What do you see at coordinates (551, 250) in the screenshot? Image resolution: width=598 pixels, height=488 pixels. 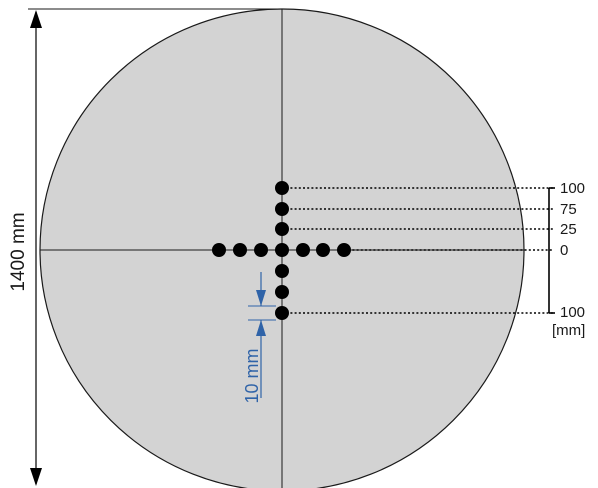 I see `depth-scale` at bounding box center [551, 250].